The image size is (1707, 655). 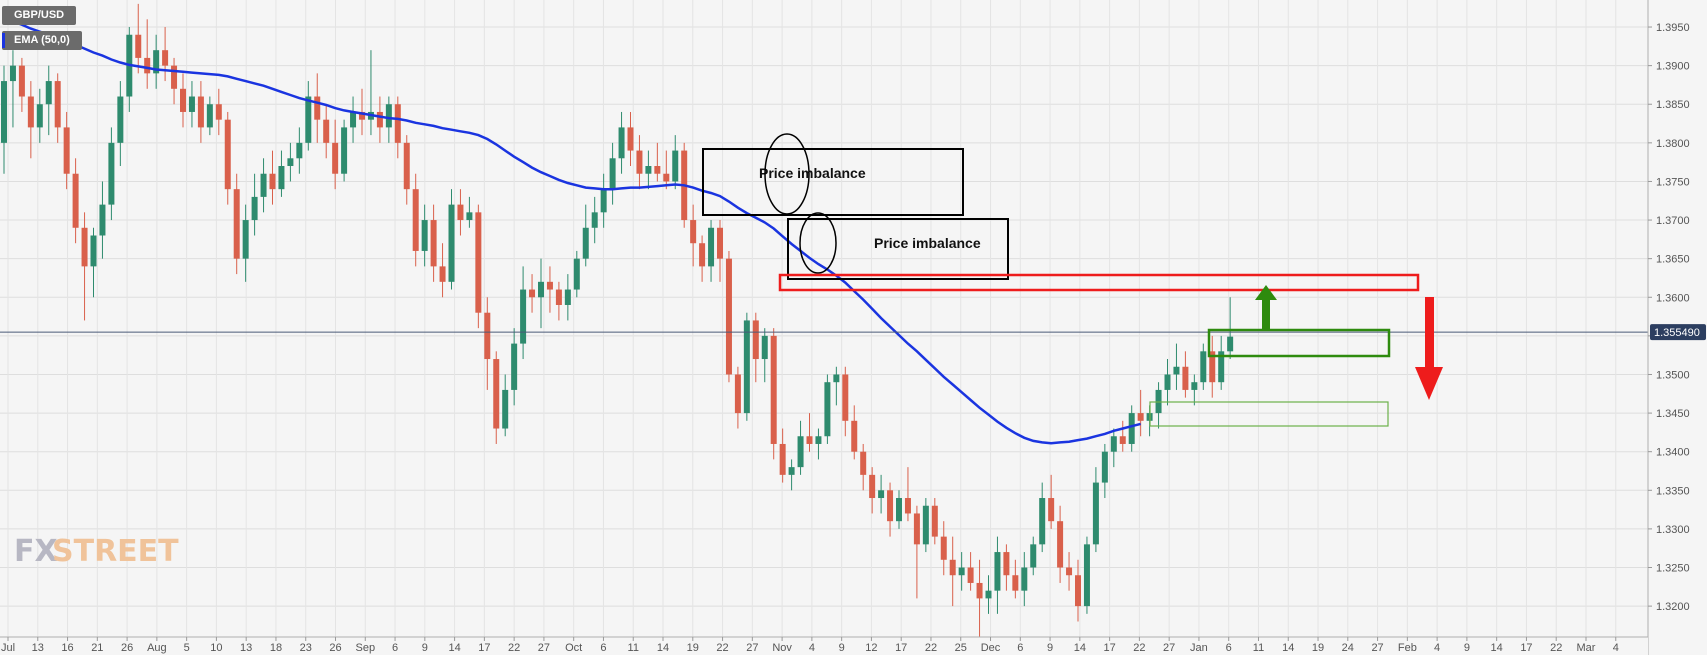 I want to click on x-tick-label: 4, so click(x=812, y=648).